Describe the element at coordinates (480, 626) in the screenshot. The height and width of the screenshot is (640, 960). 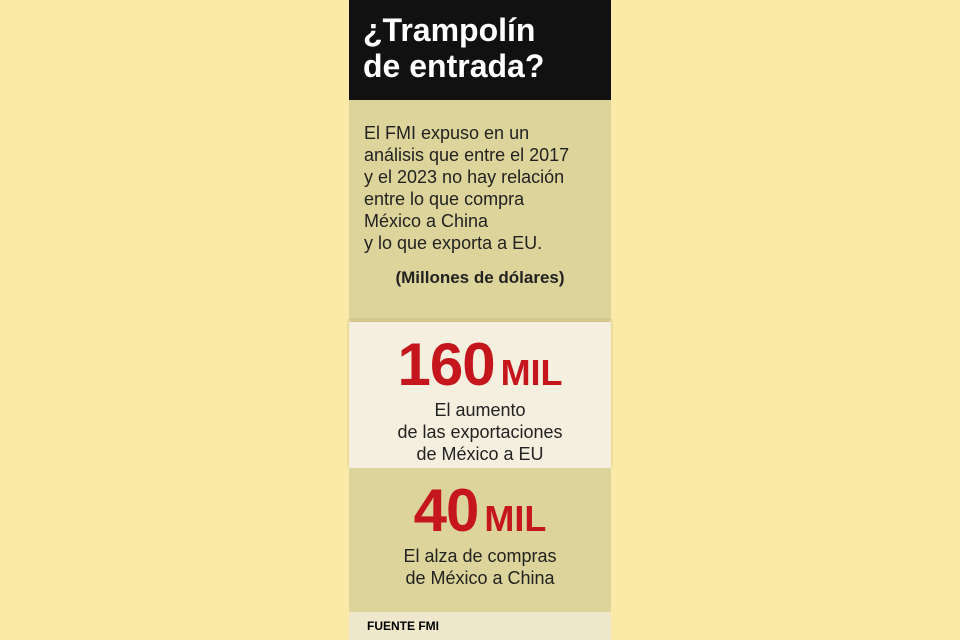
I see `source: FUENTE FMI` at that location.